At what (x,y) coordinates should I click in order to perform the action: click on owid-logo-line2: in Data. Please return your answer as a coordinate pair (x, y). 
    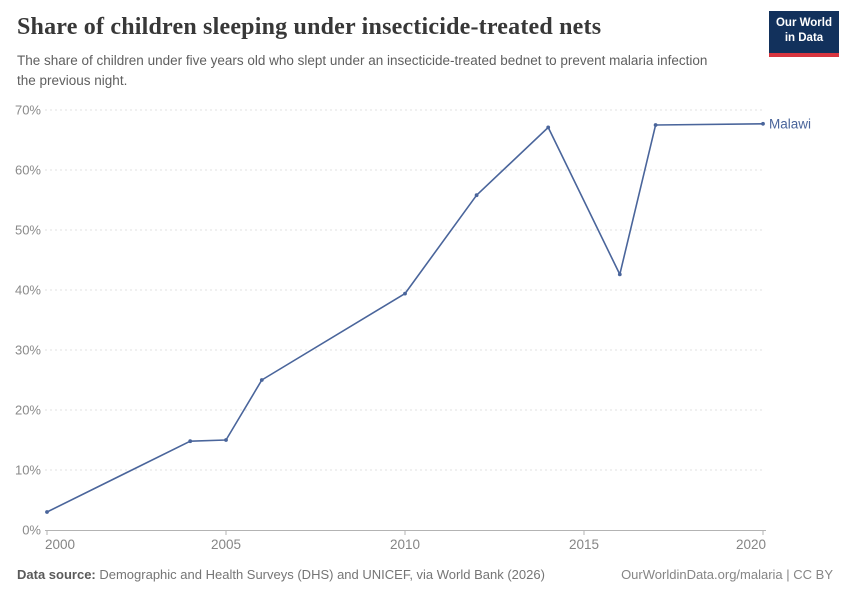
    Looking at the image, I should click on (804, 37).